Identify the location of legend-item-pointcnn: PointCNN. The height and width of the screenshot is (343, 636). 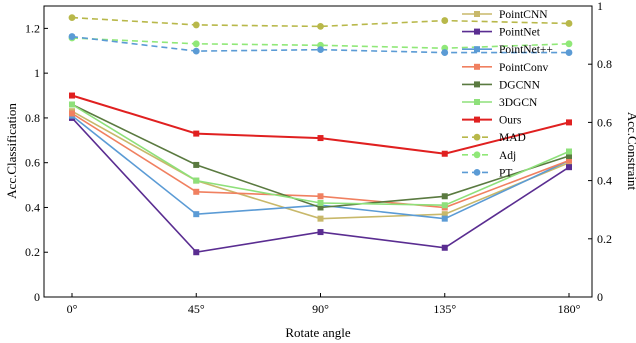
(505, 15).